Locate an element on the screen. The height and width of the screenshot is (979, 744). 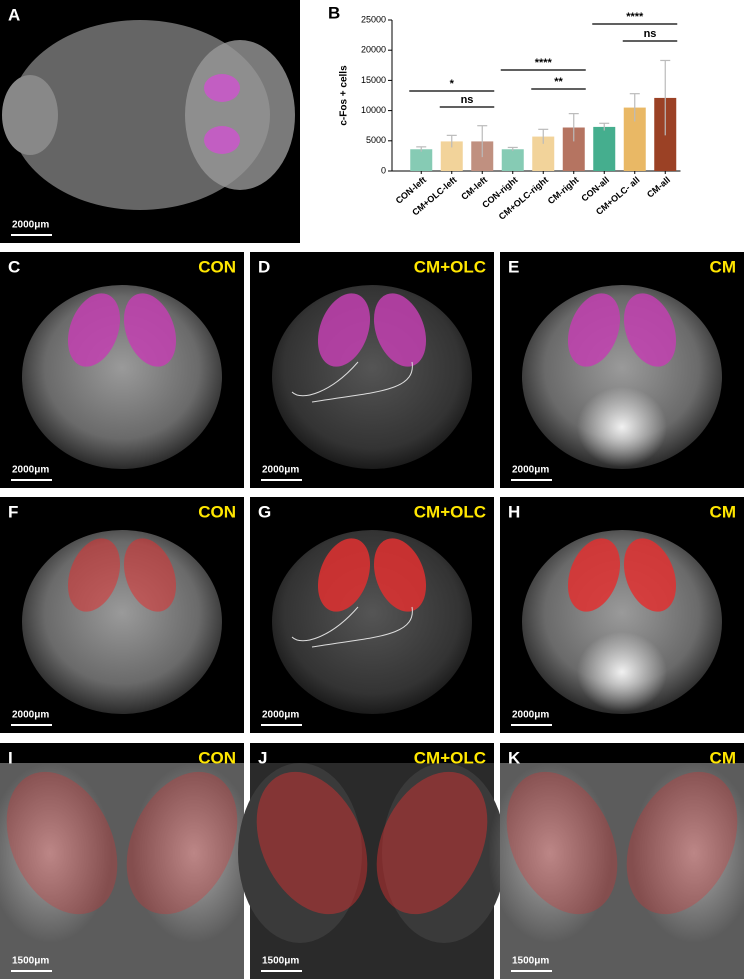
image-panel: J CM+OLC 1500μm is located at coordinates (372, 861).